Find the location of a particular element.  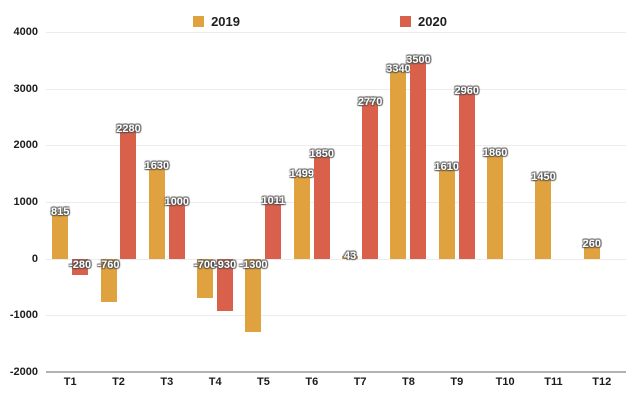

x-axis-label-T6: T6 is located at coordinates (312, 382).